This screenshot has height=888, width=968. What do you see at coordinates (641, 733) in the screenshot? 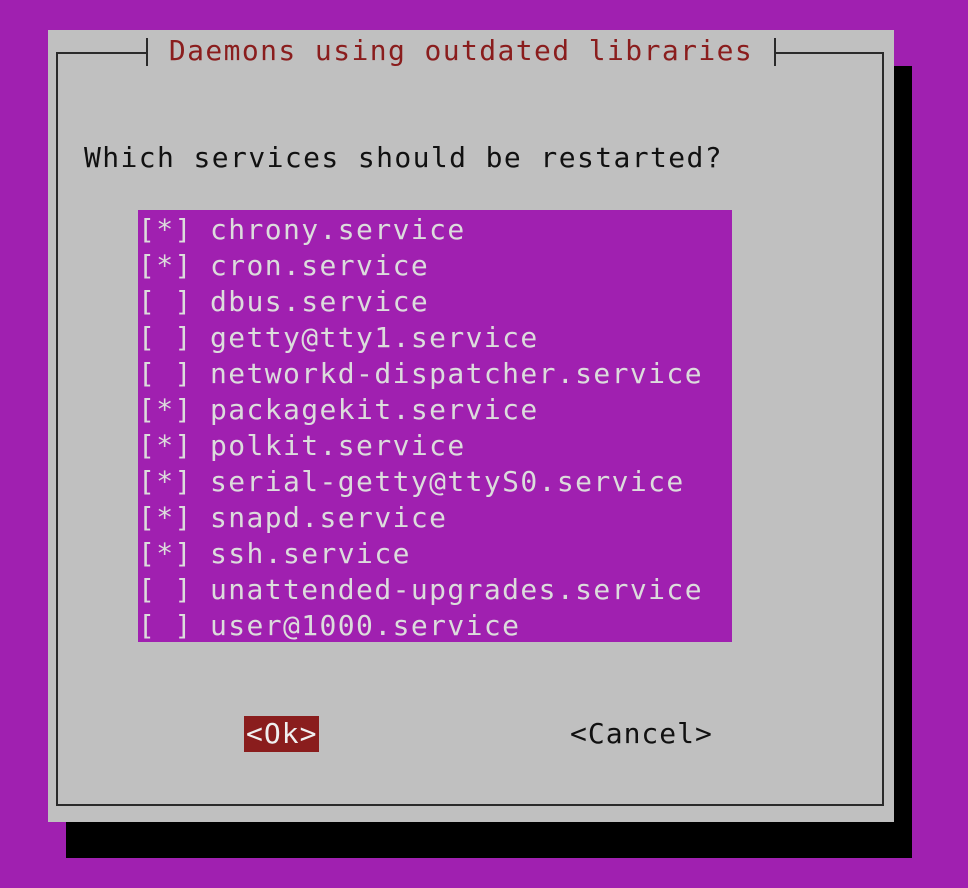
I see `cancel-button: <Cancel>` at bounding box center [641, 733].